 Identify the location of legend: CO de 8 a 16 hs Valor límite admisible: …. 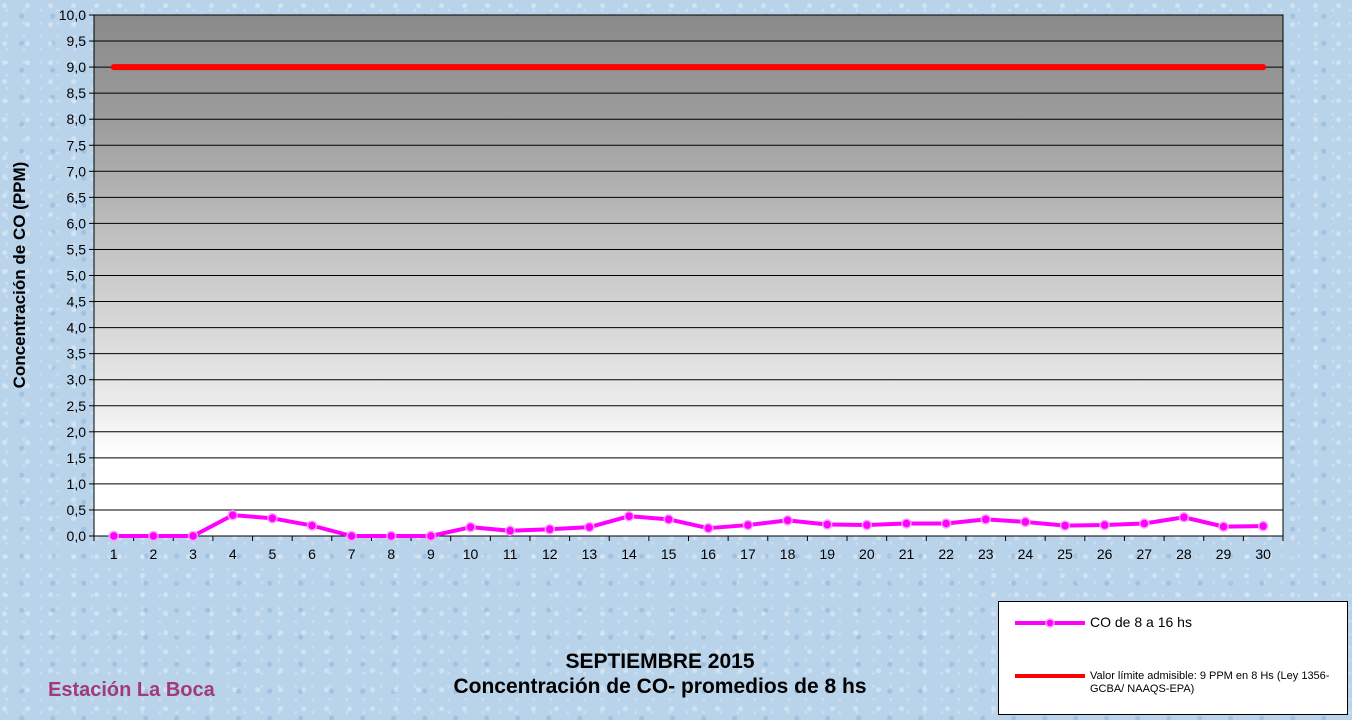
(1173, 658).